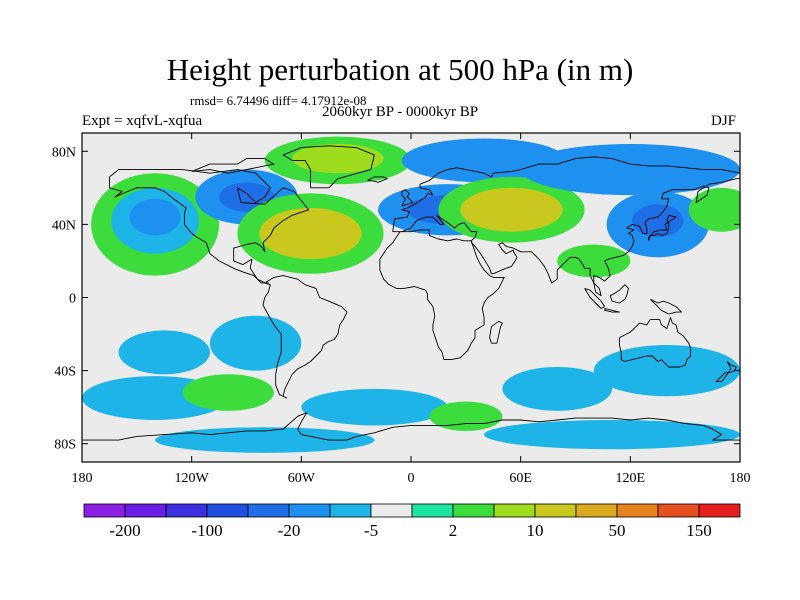 The image size is (800, 600). What do you see at coordinates (617, 530) in the screenshot?
I see `colorbar-label-6: 50` at bounding box center [617, 530].